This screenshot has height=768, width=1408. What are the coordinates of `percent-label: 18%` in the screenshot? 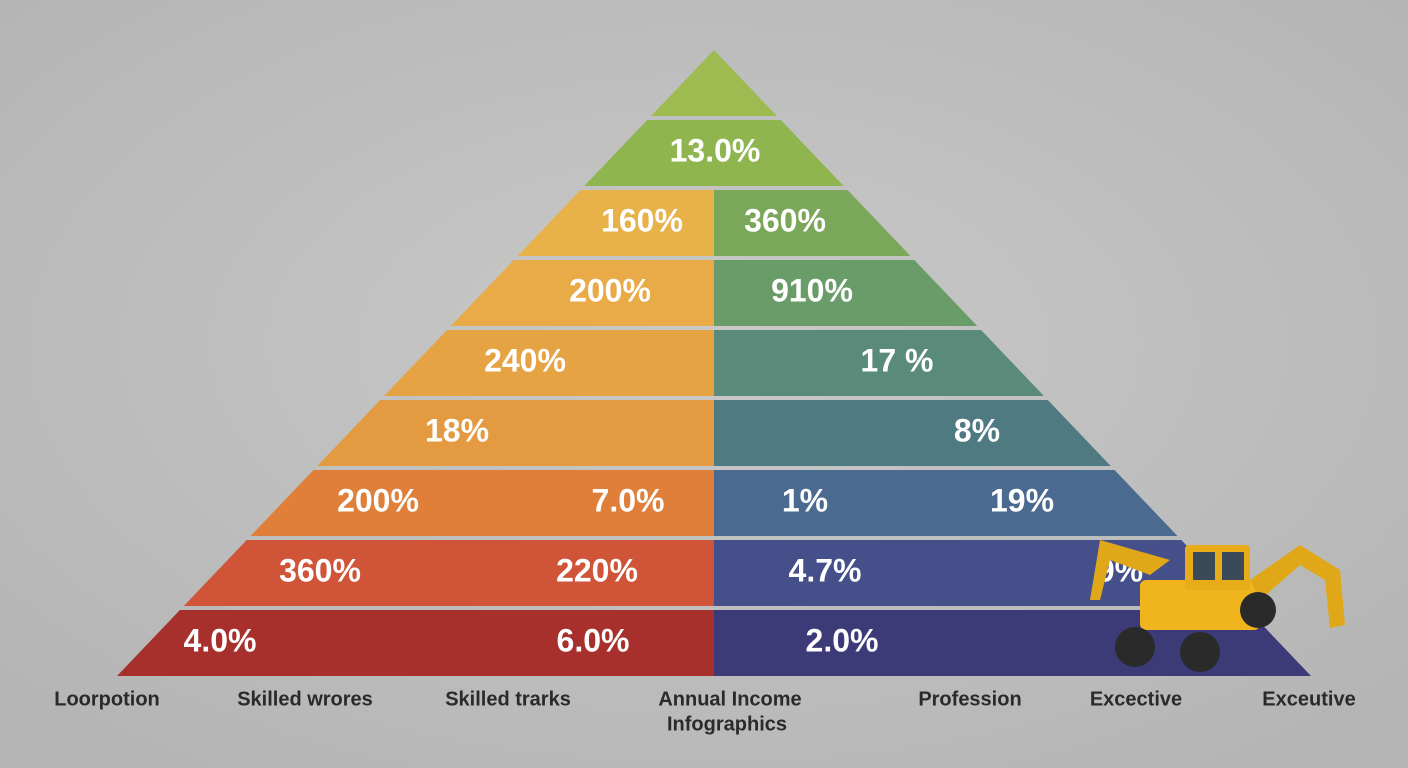 It's located at (457, 430).